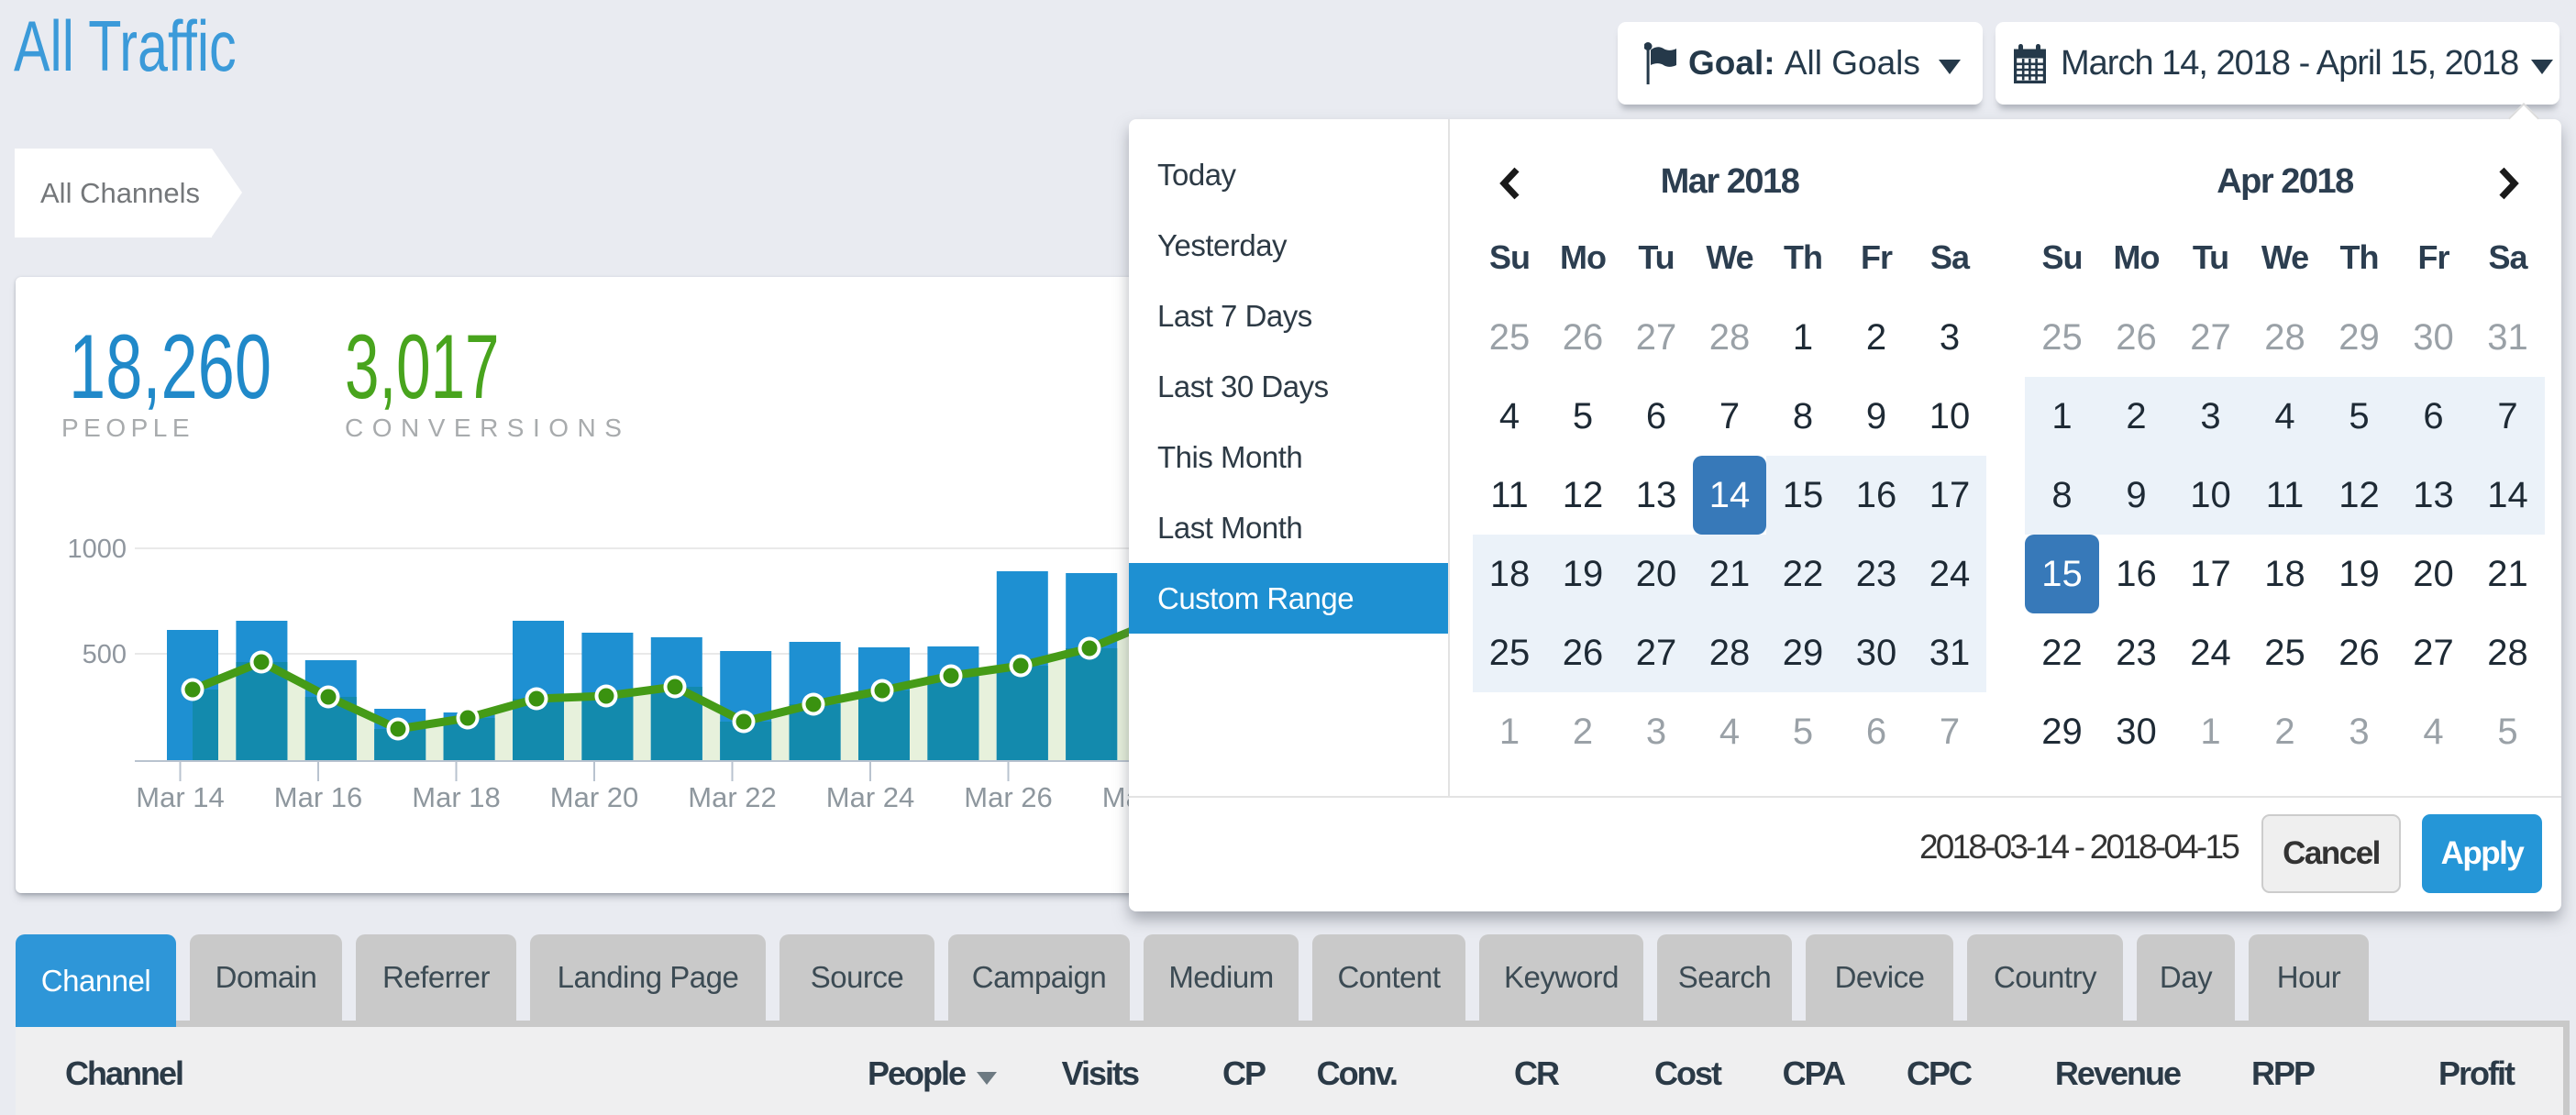 The height and width of the screenshot is (1115, 2576). What do you see at coordinates (97, 549) in the screenshot?
I see `svg-text: 1000` at bounding box center [97, 549].